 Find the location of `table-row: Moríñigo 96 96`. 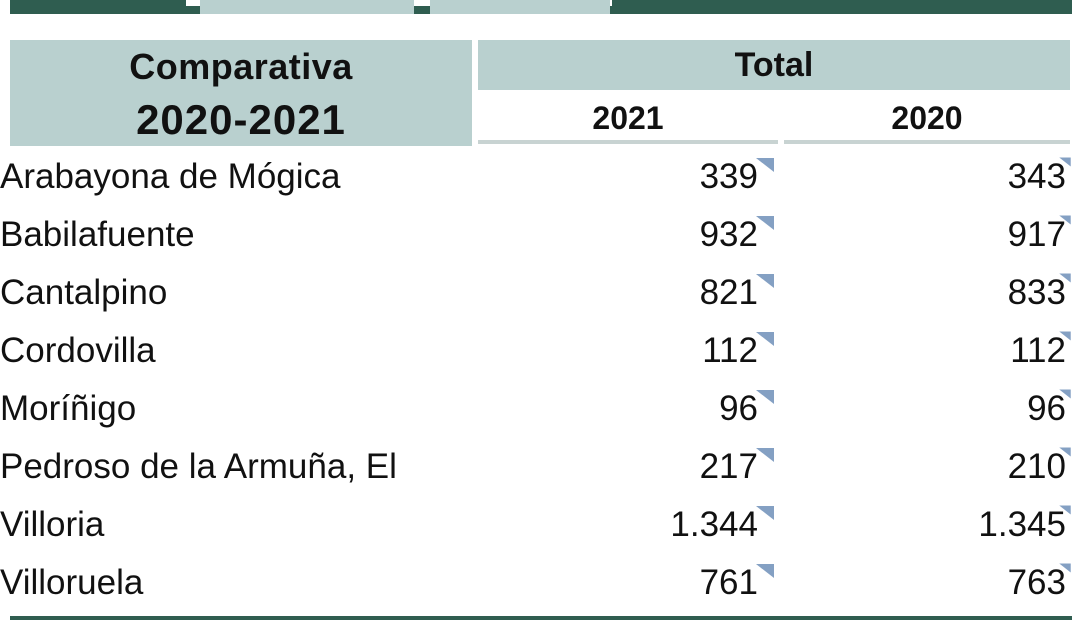

table-row: Moríñigo 96 96 is located at coordinates (539, 409).